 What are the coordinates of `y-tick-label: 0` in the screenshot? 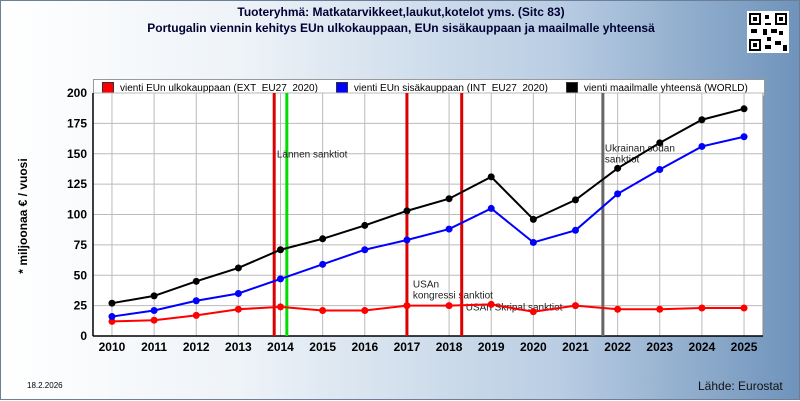 It's located at (83, 336).